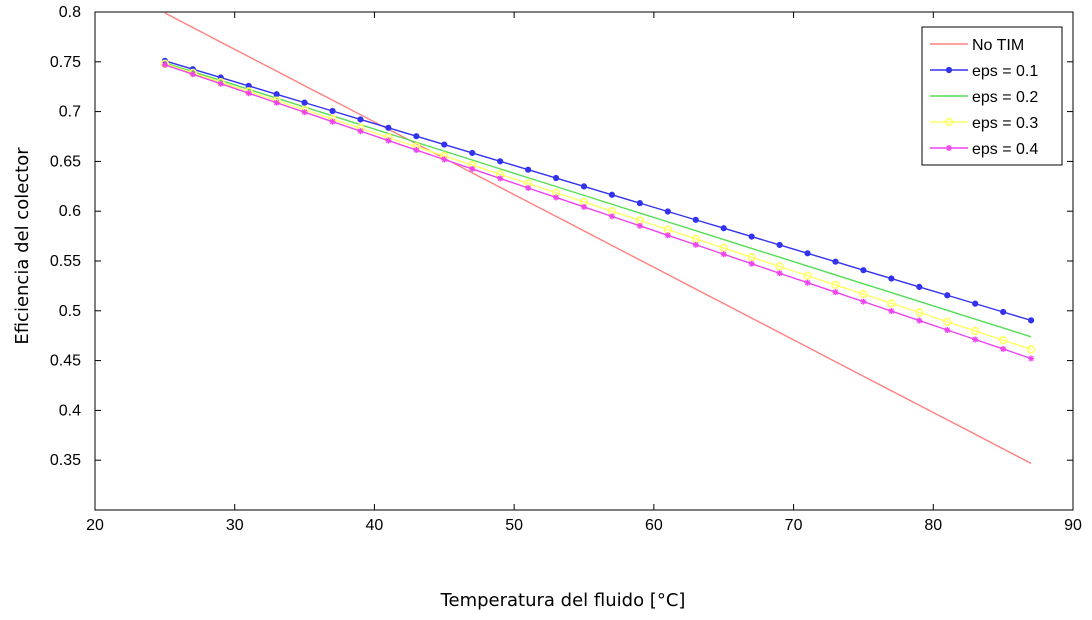 This screenshot has width=1092, height=620. I want to click on y-tick-label: 0.65, so click(65, 161).